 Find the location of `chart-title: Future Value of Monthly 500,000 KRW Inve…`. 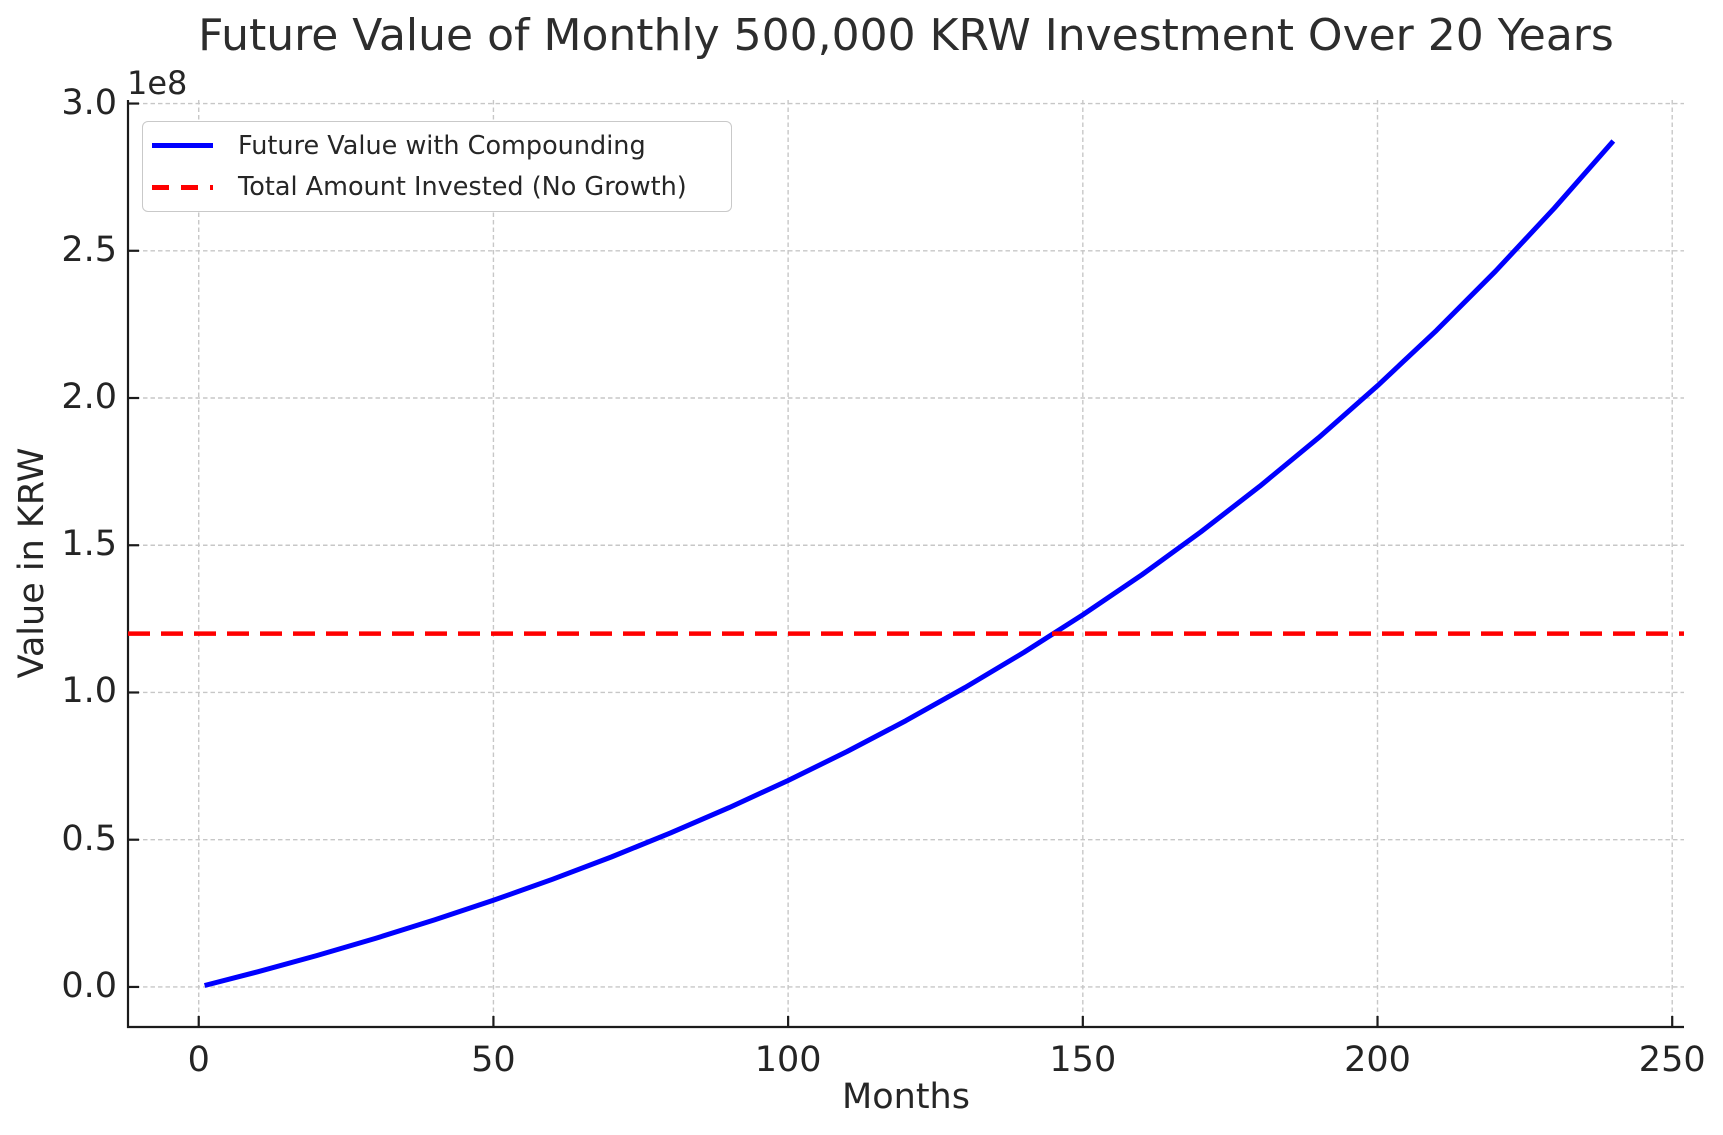

chart-title: Future Value of Monthly 500,000 KRW Inve… is located at coordinates (906, 35).